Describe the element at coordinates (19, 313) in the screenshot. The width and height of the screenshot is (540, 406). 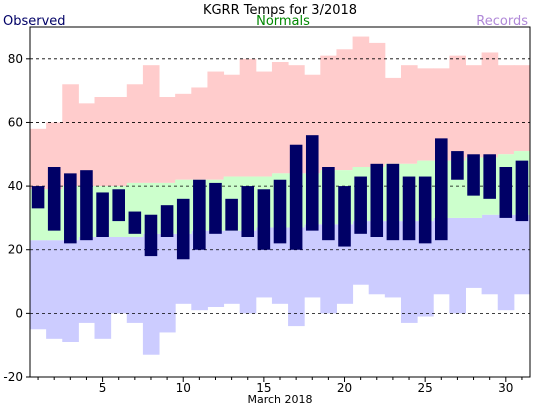
I see `y-tick-label-0: 0` at that location.